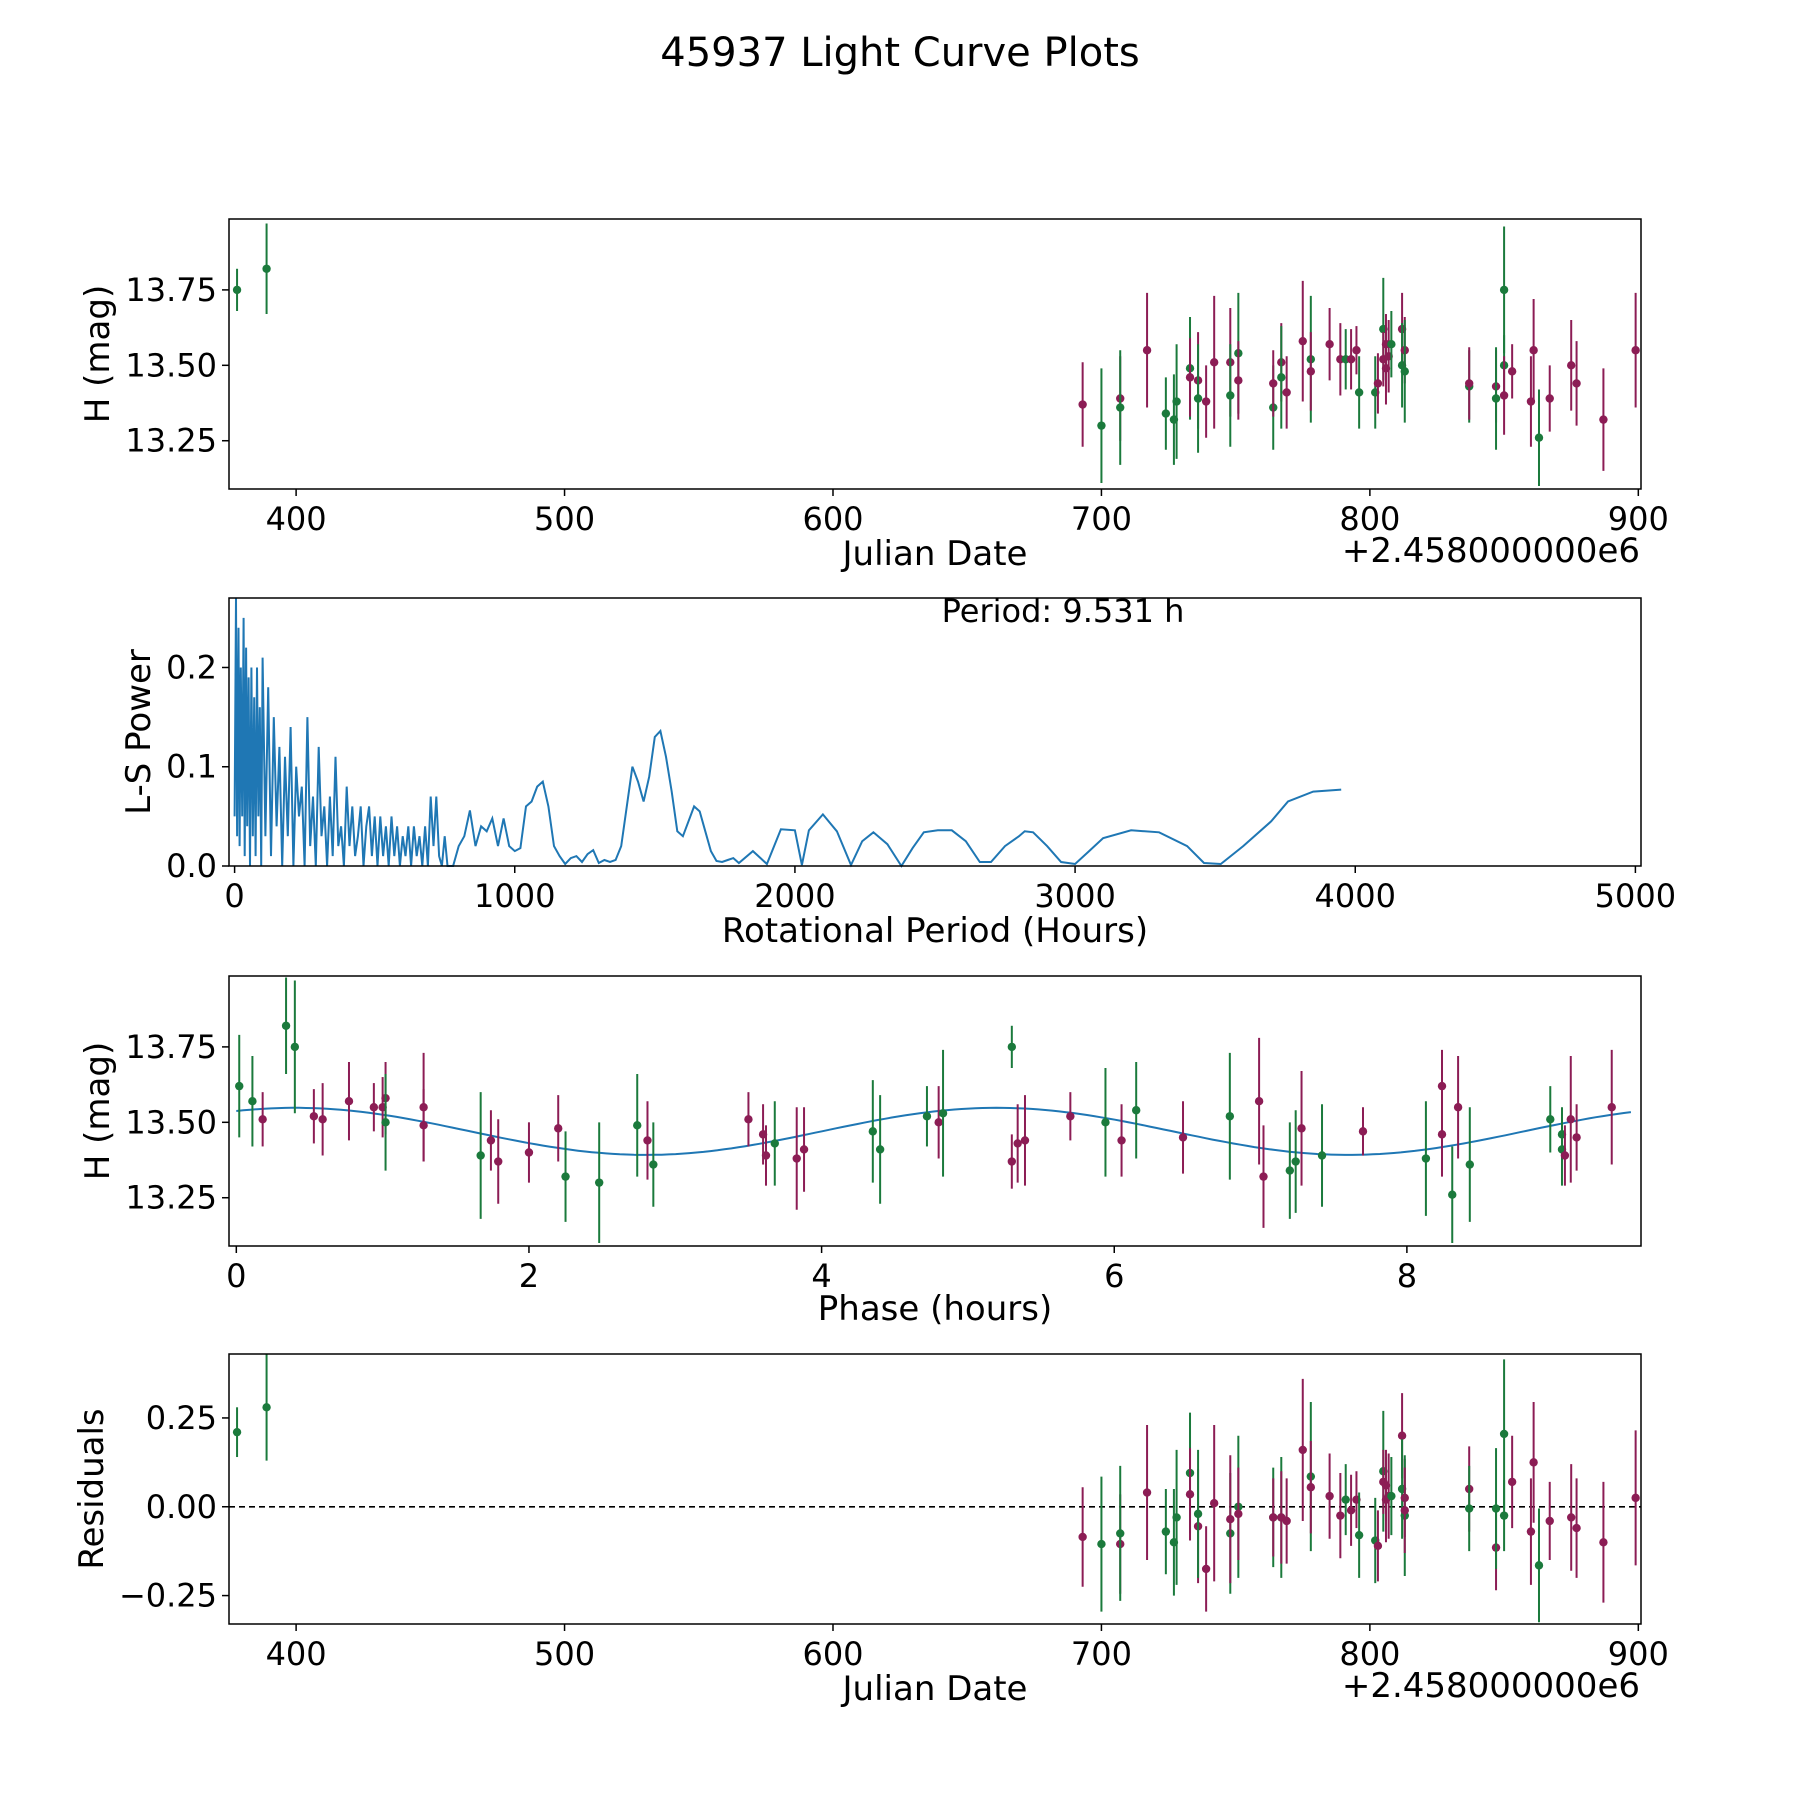 The height and width of the screenshot is (1800, 1800). I want to click on 0-y-tick-label: 13.50, so click(171, 365).